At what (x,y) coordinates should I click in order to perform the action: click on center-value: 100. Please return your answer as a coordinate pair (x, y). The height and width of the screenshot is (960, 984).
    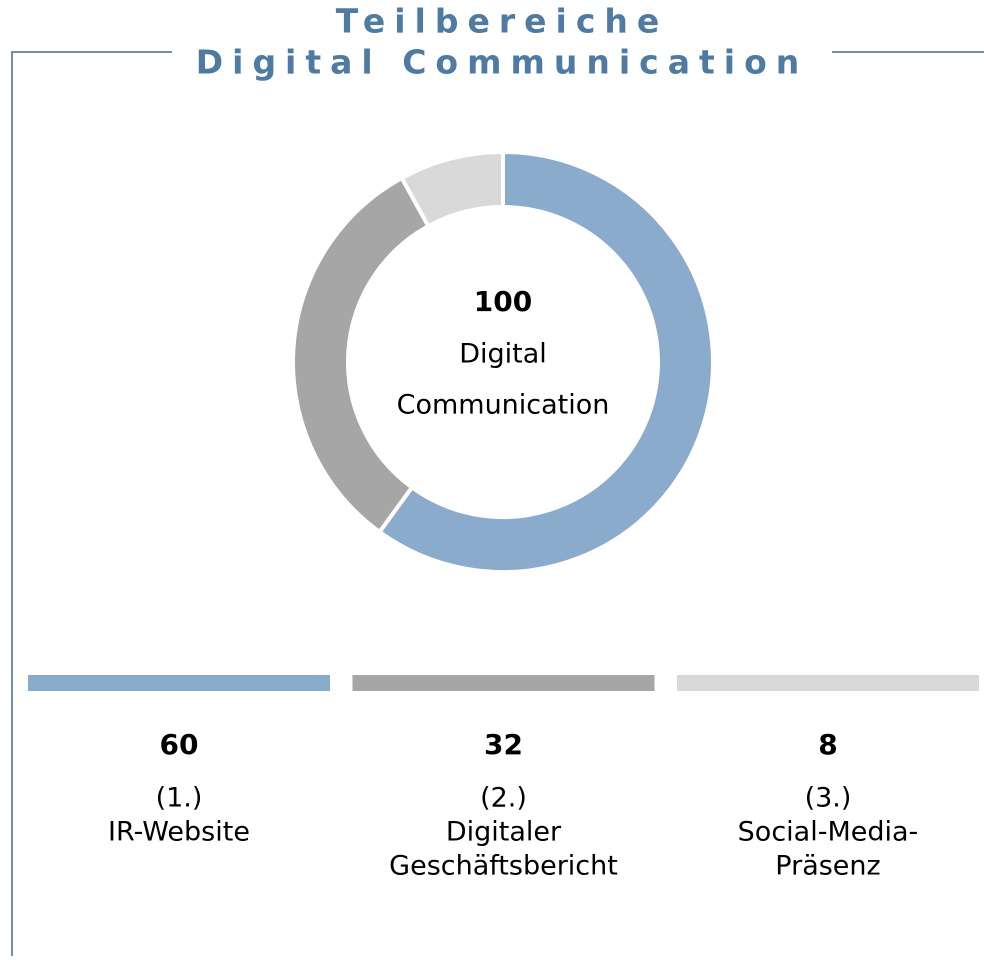
    Looking at the image, I should click on (503, 301).